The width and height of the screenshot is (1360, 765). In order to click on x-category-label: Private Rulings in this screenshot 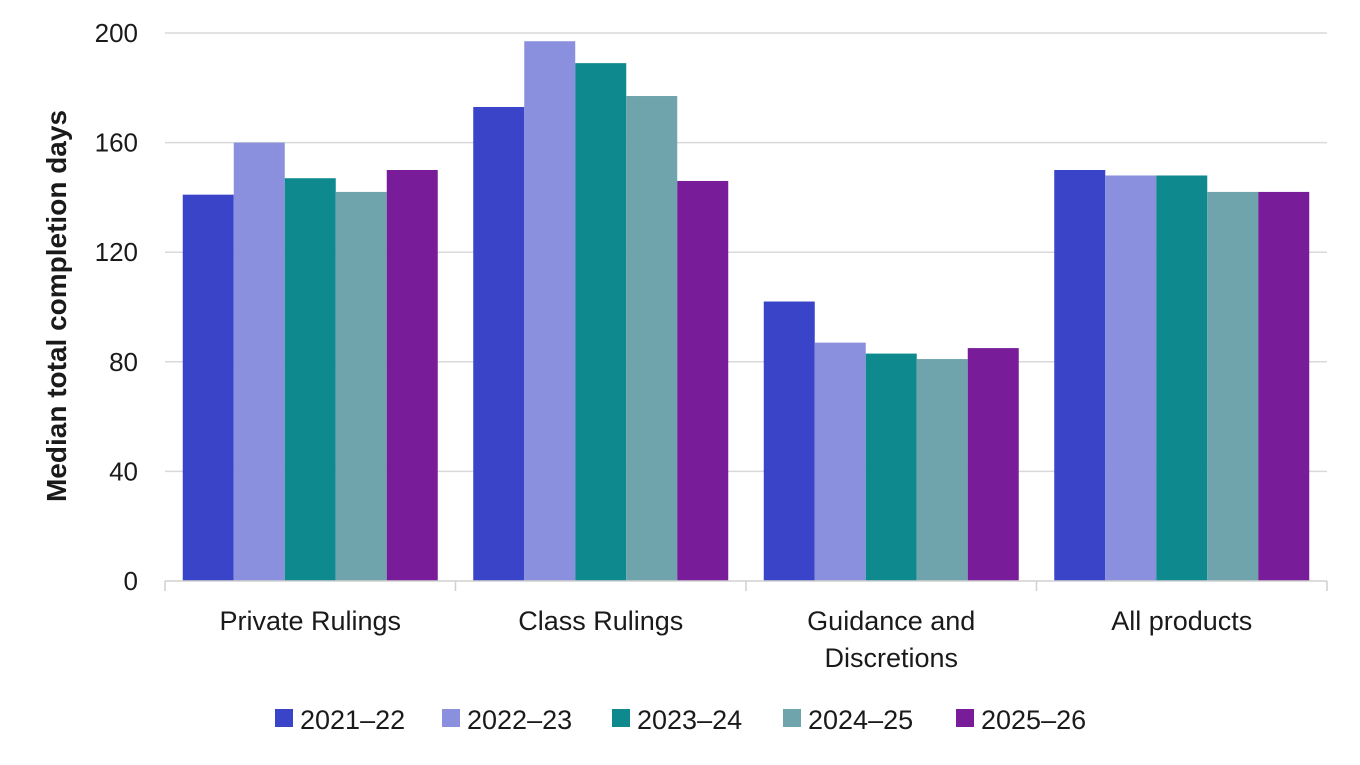, I will do `click(310, 621)`.